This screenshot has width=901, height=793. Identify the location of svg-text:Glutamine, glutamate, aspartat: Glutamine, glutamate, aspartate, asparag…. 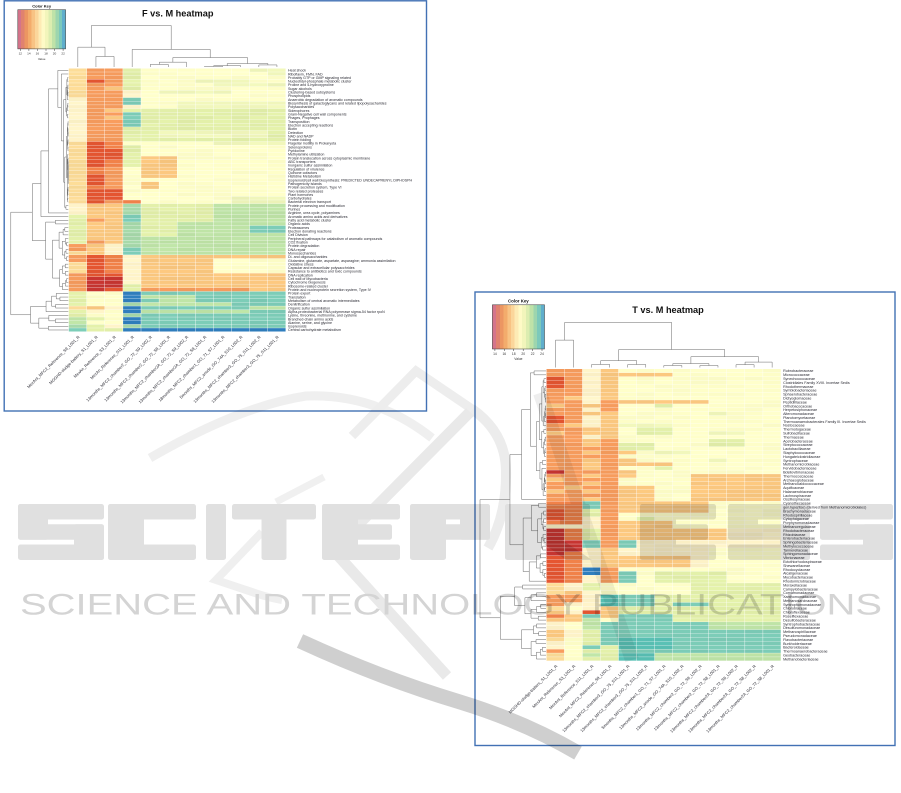
(341, 261).